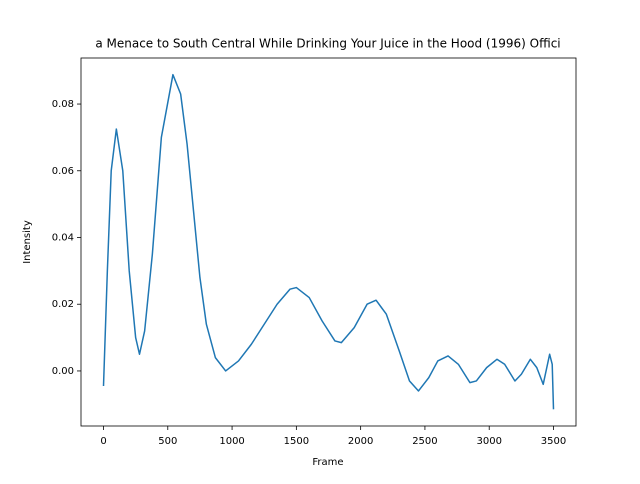  I want to click on y-axis-label: Intensity, so click(27, 242).